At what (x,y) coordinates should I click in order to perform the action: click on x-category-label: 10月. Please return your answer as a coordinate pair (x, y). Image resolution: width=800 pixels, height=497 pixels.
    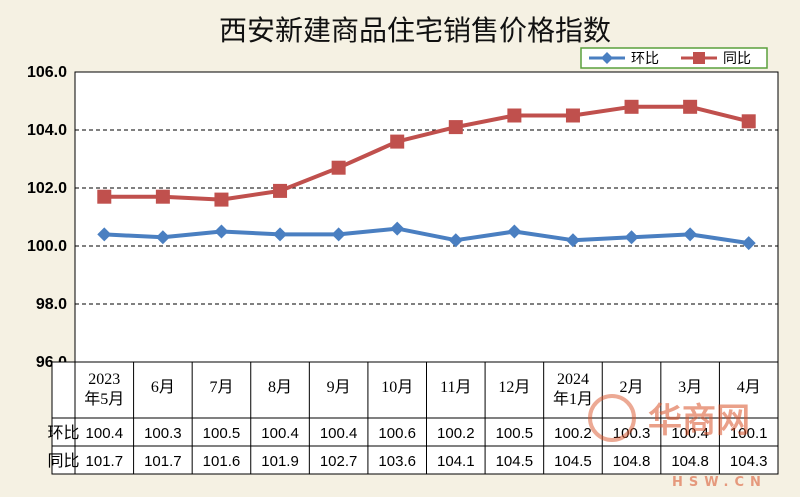
    Looking at the image, I should click on (397, 387).